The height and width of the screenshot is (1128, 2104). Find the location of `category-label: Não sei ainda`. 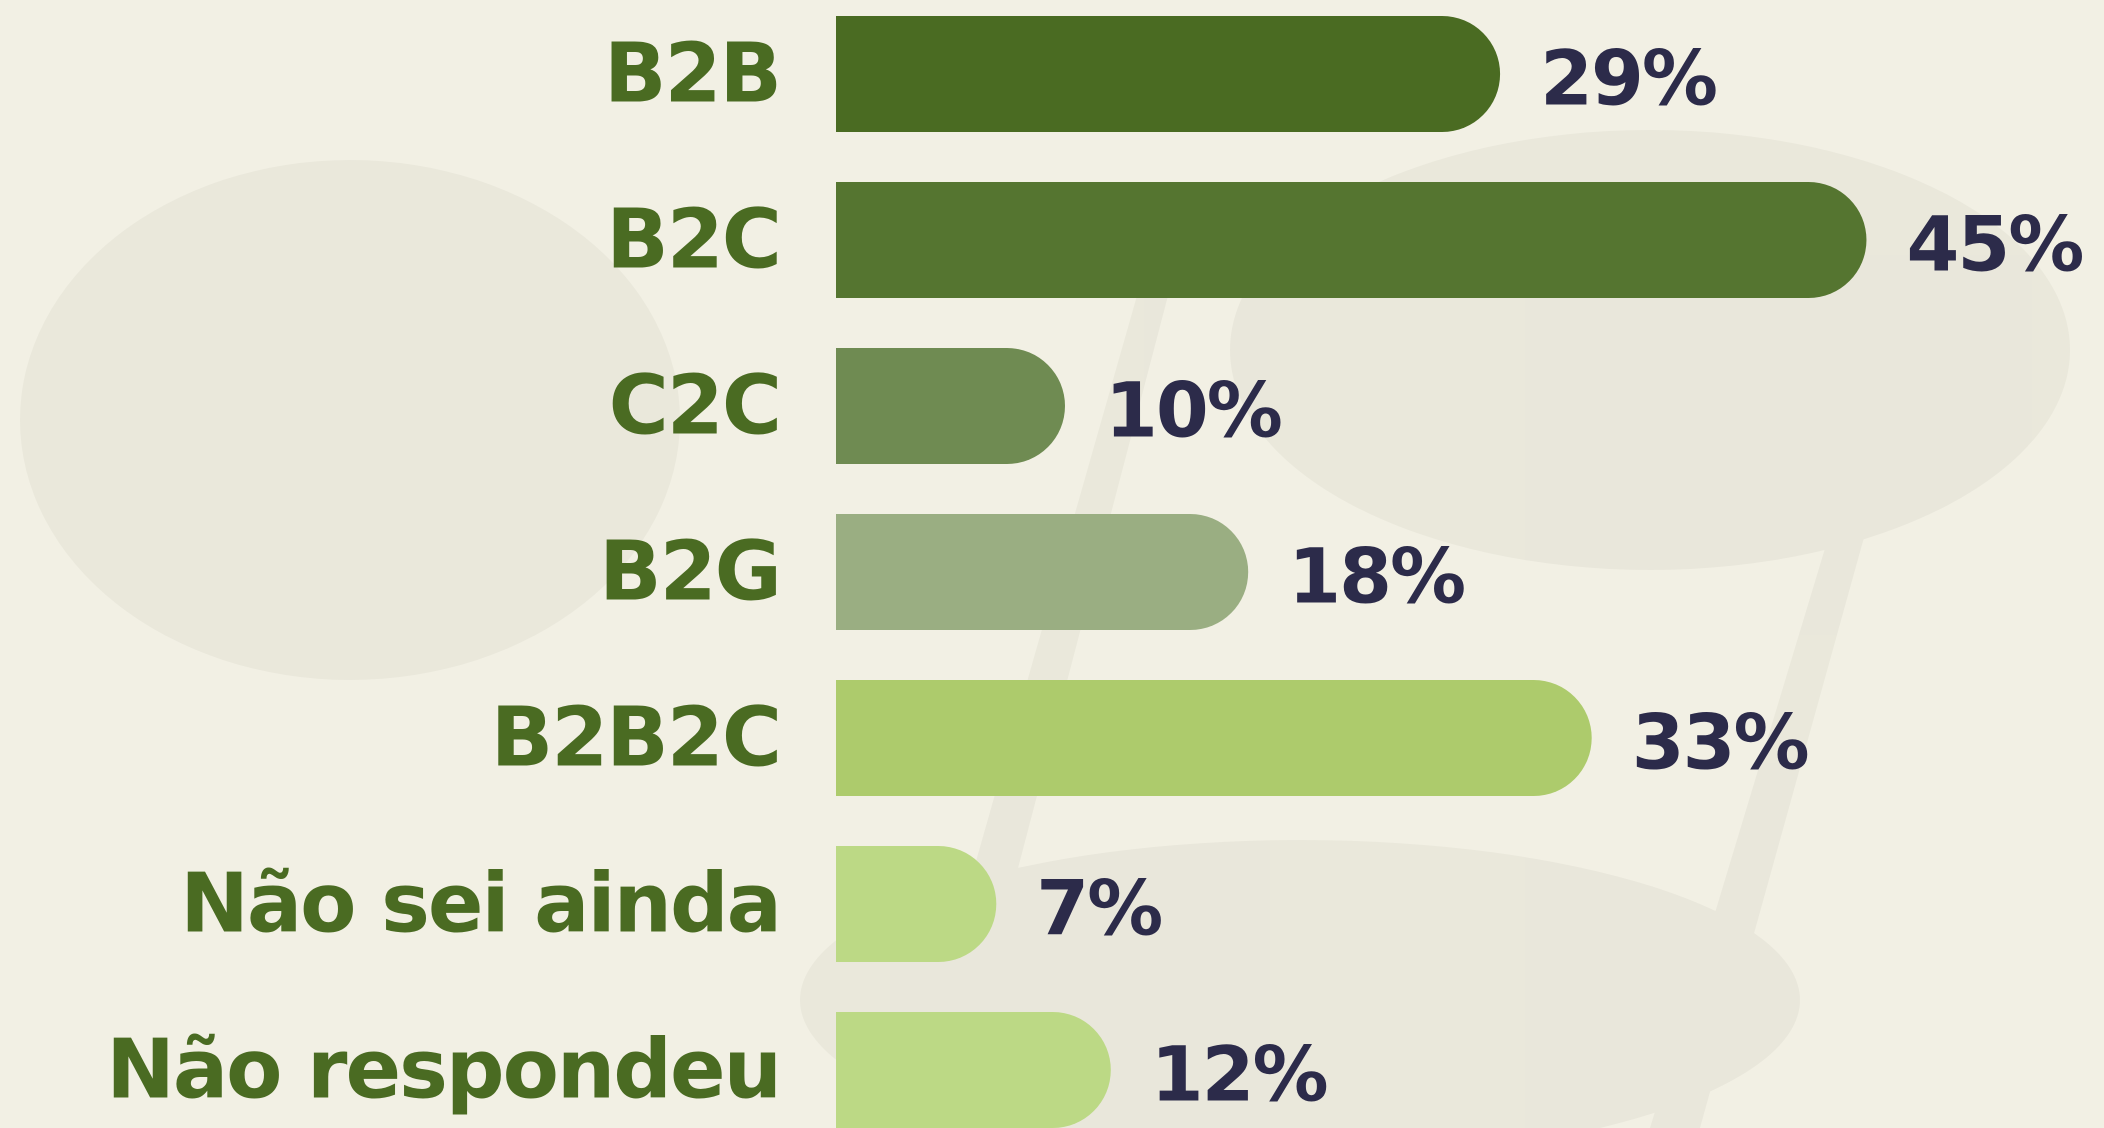

category-label: Não sei ainda is located at coordinates (480, 904).